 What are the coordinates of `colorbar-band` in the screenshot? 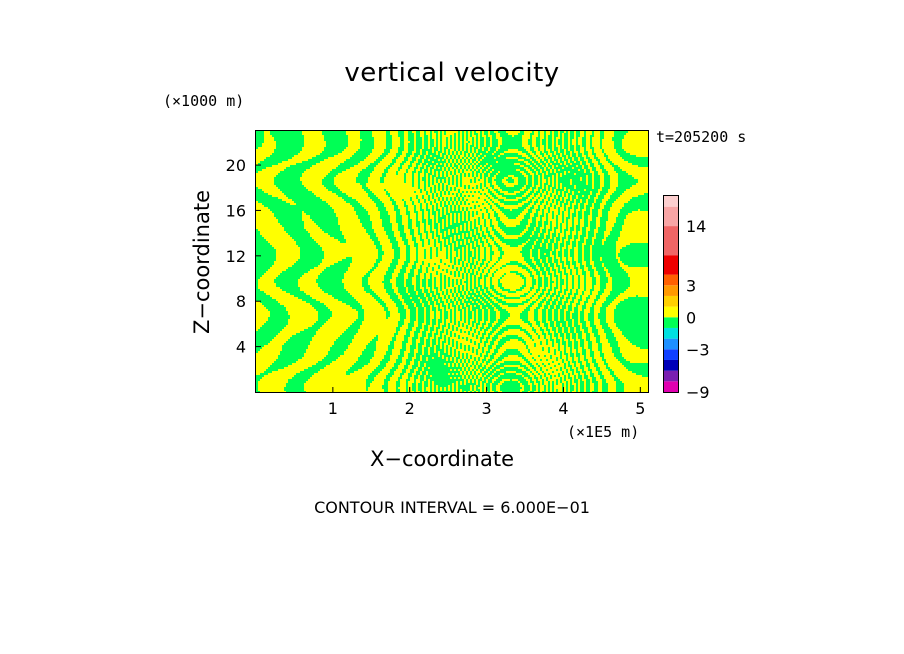 It's located at (671, 354).